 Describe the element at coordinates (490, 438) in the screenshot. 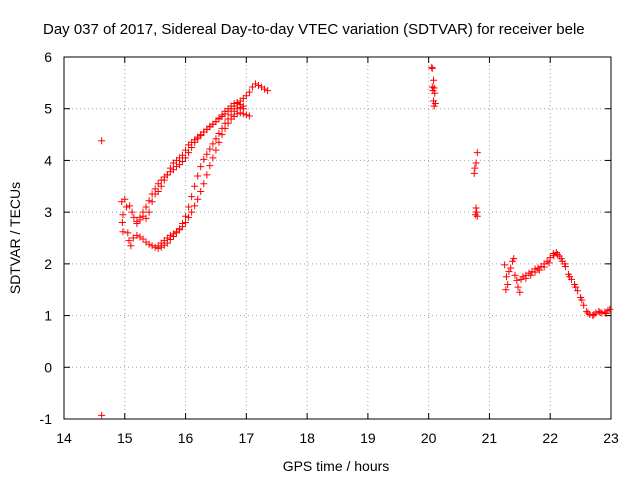

I see `x-tick-label: 21` at that location.